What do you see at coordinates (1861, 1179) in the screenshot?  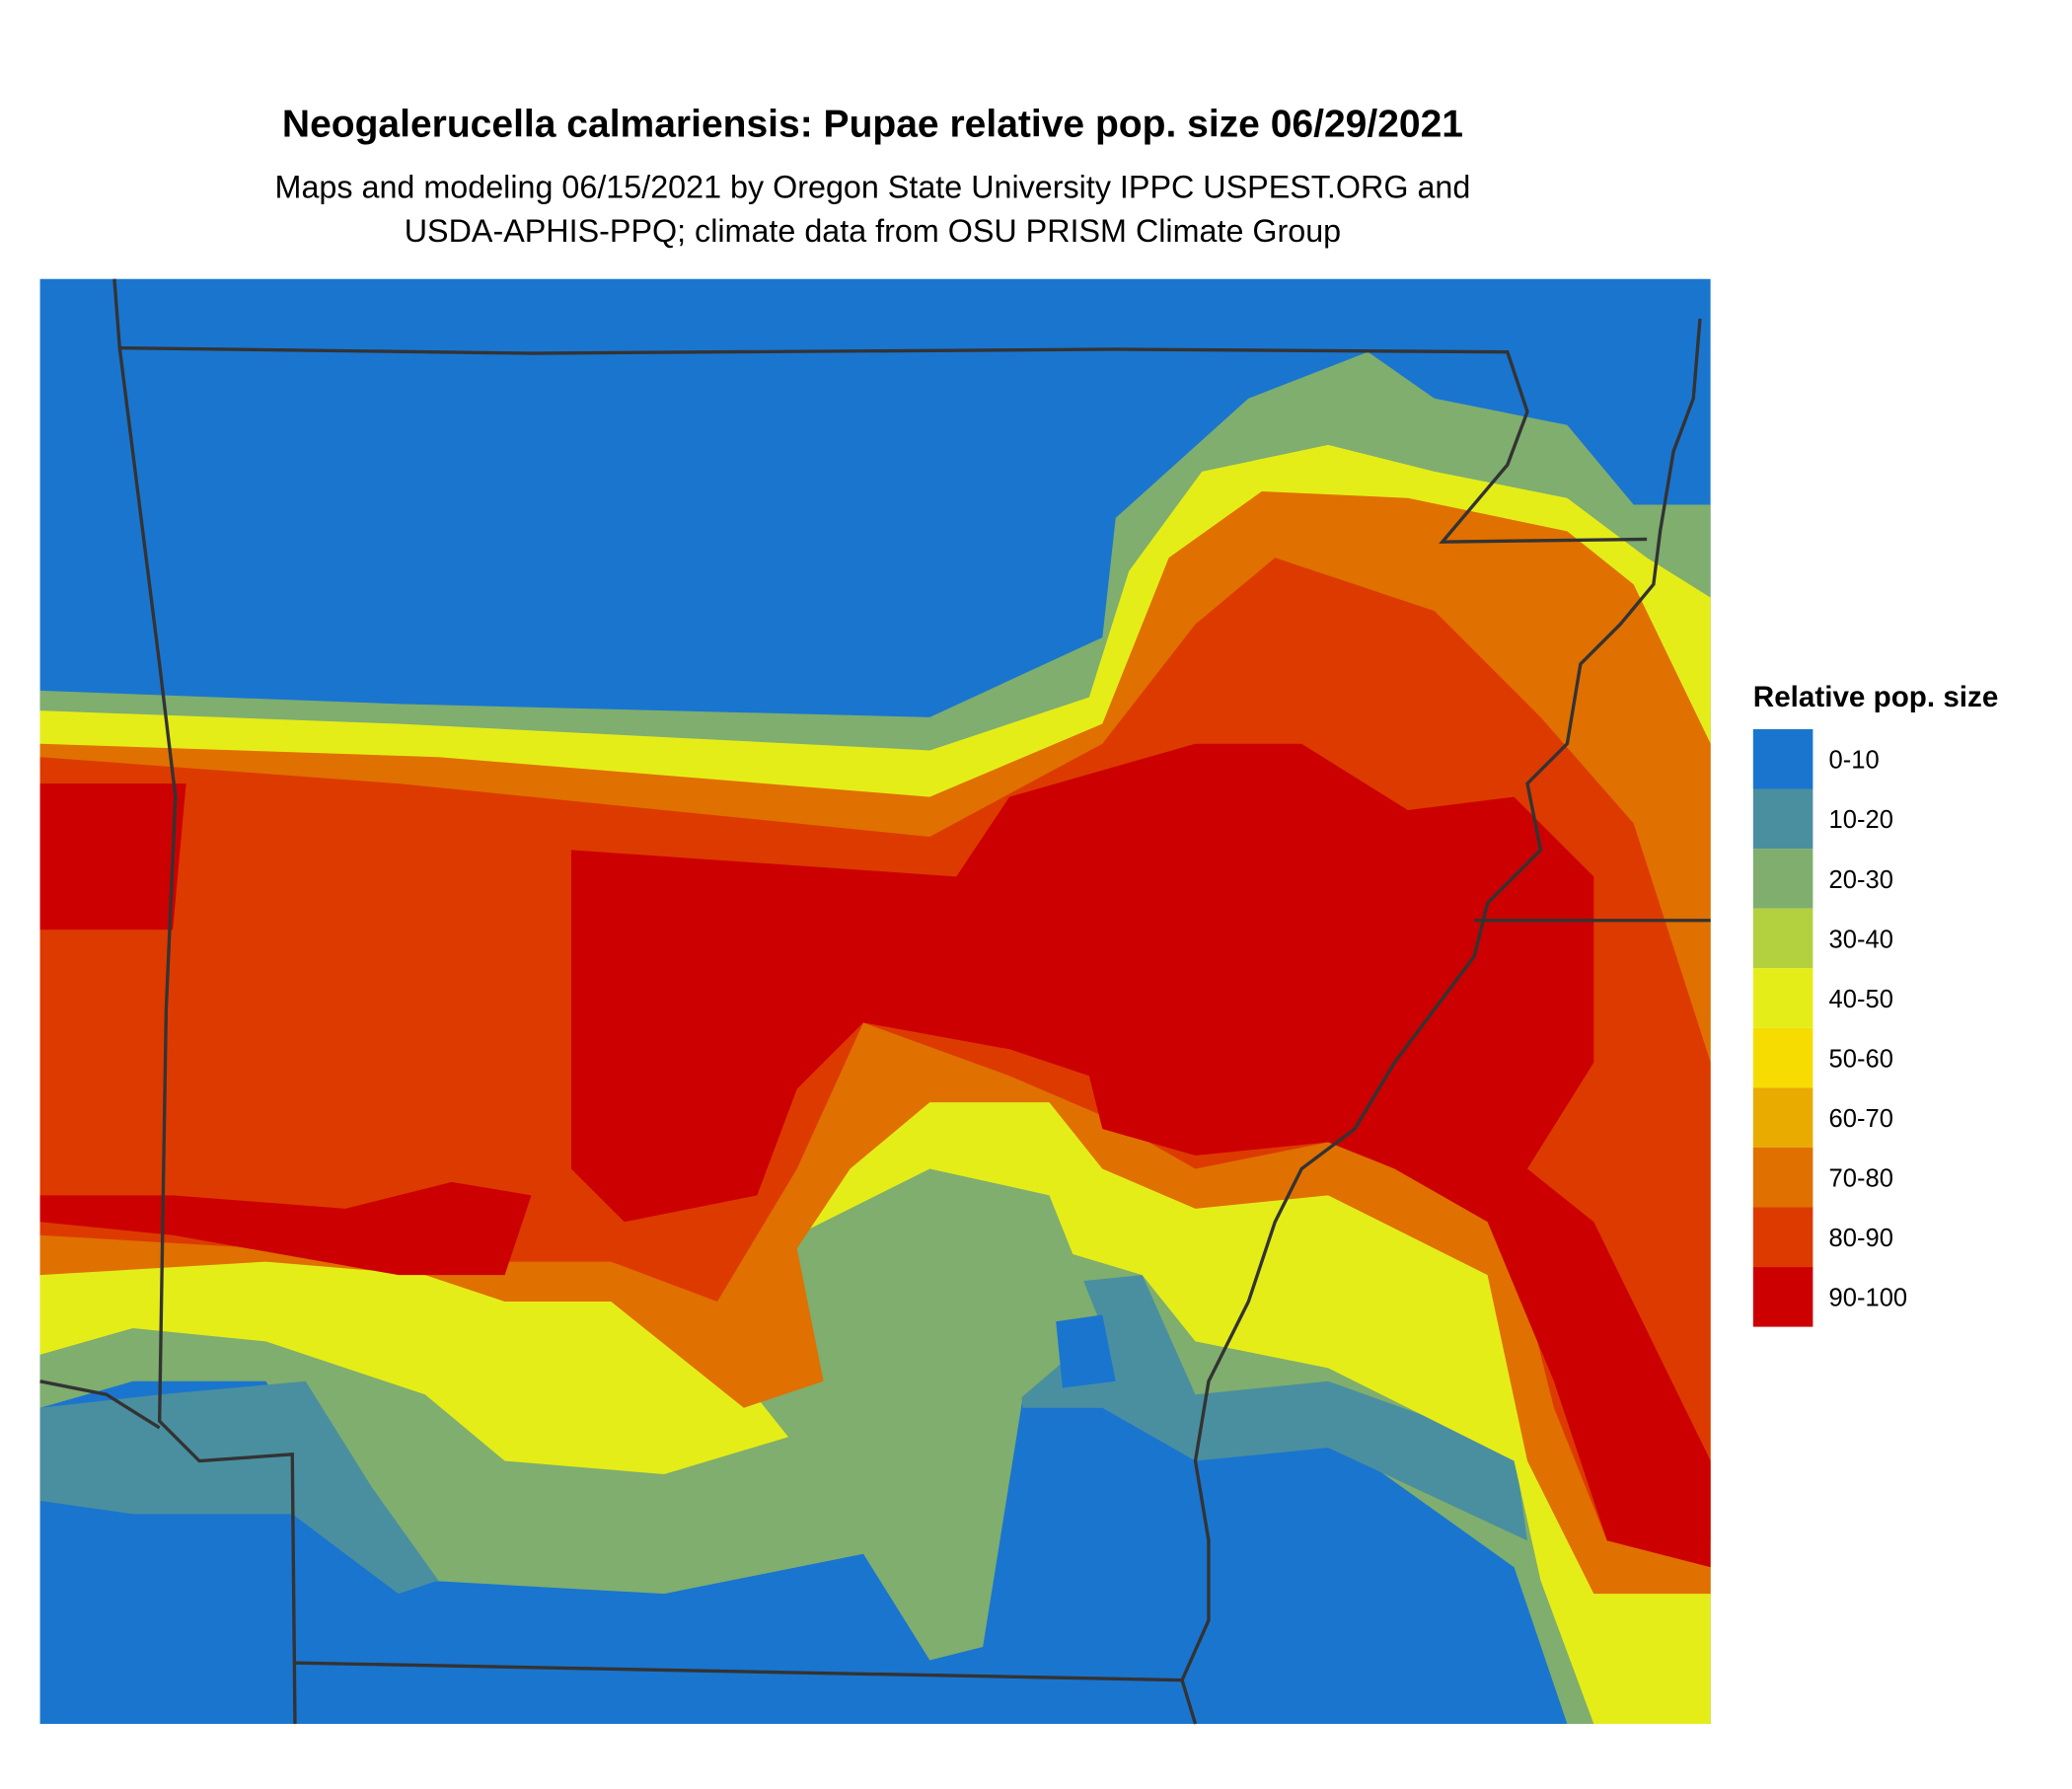 I see `legend-label: 70-80` at bounding box center [1861, 1179].